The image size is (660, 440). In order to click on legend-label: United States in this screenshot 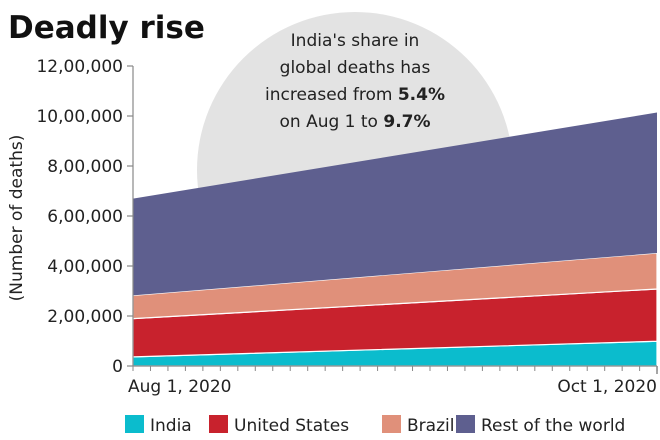, I will do `click(291, 426)`.